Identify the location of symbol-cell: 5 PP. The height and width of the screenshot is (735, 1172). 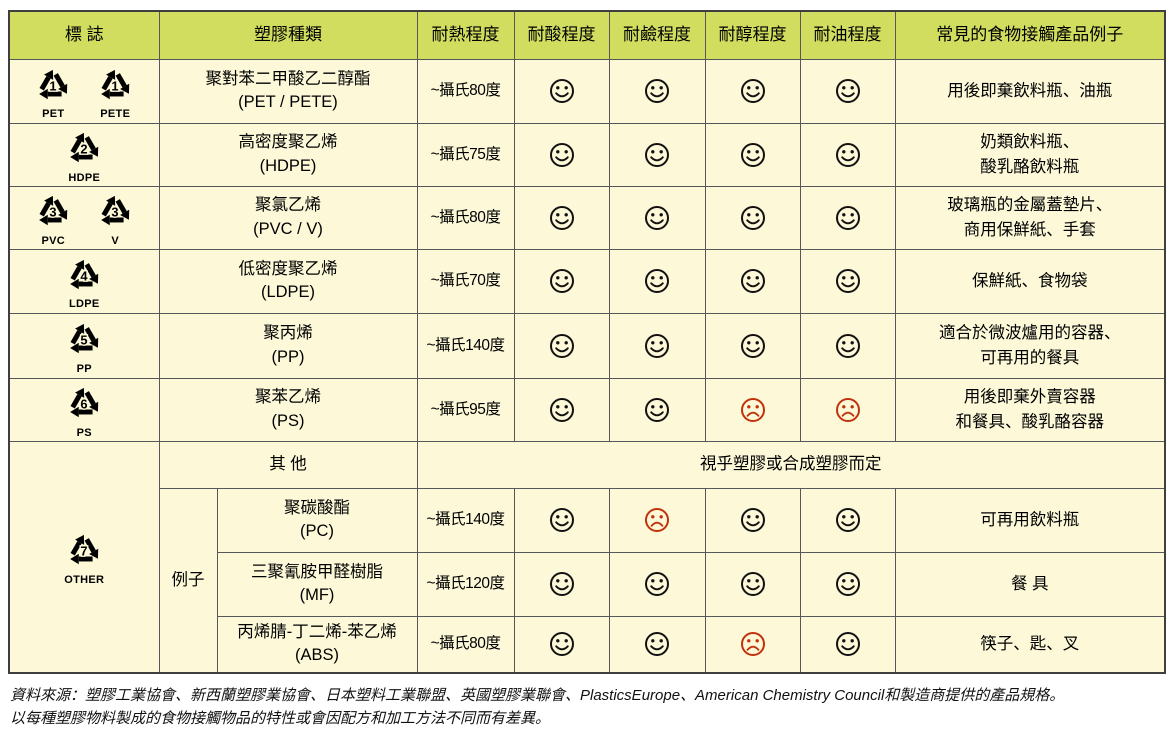
(84, 345).